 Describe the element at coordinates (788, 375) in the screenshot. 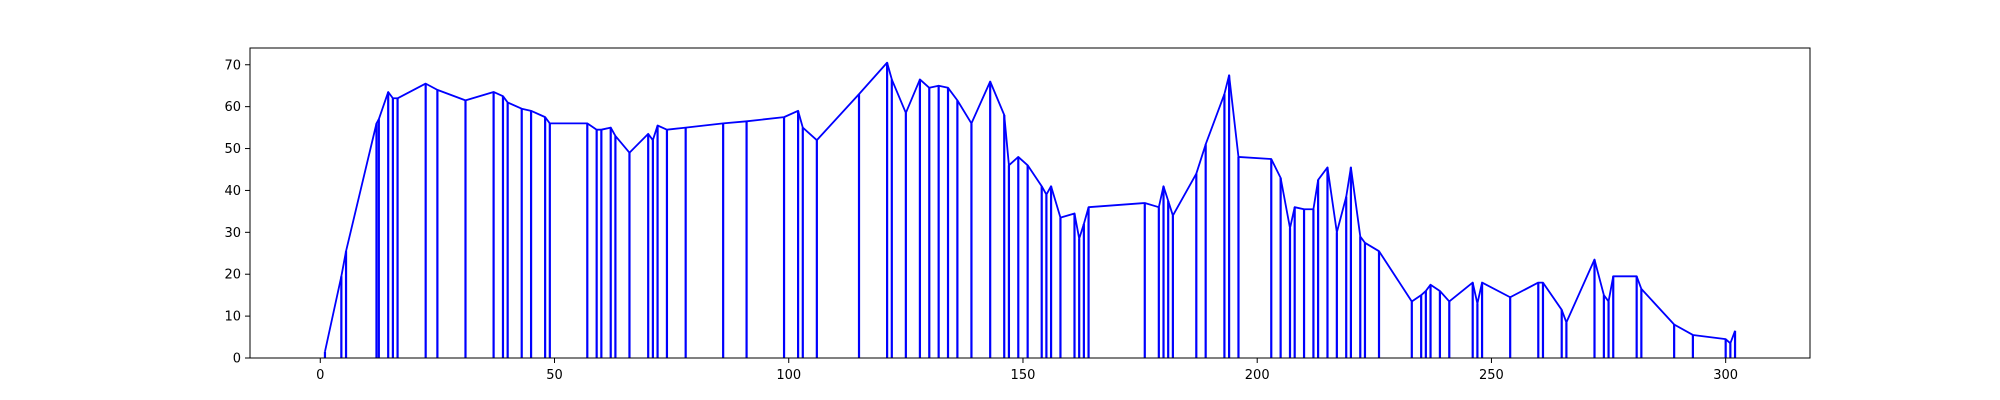

I see `x-tick-label: 100` at that location.